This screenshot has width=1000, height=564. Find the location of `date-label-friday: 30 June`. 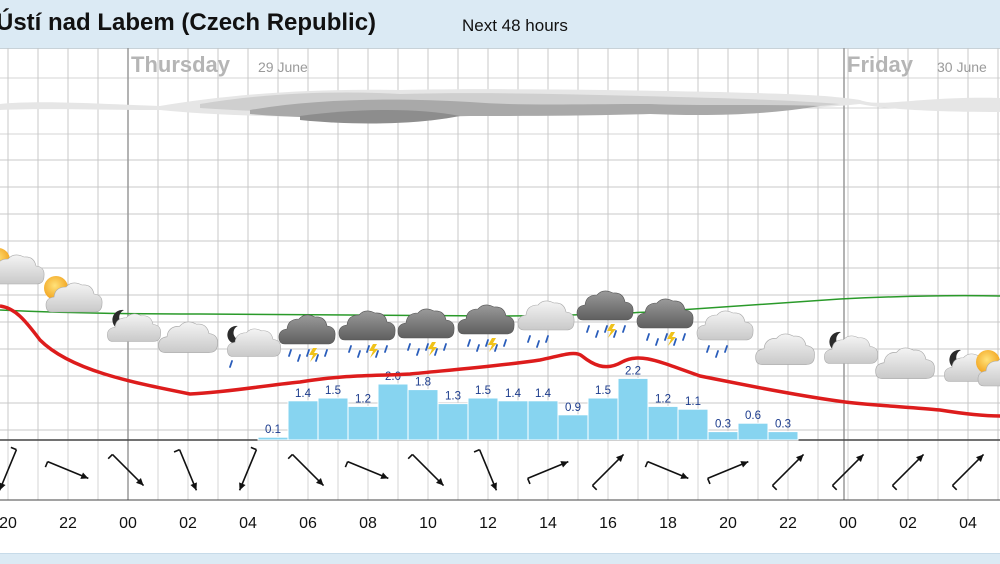

date-label-friday: 30 June is located at coordinates (962, 67).